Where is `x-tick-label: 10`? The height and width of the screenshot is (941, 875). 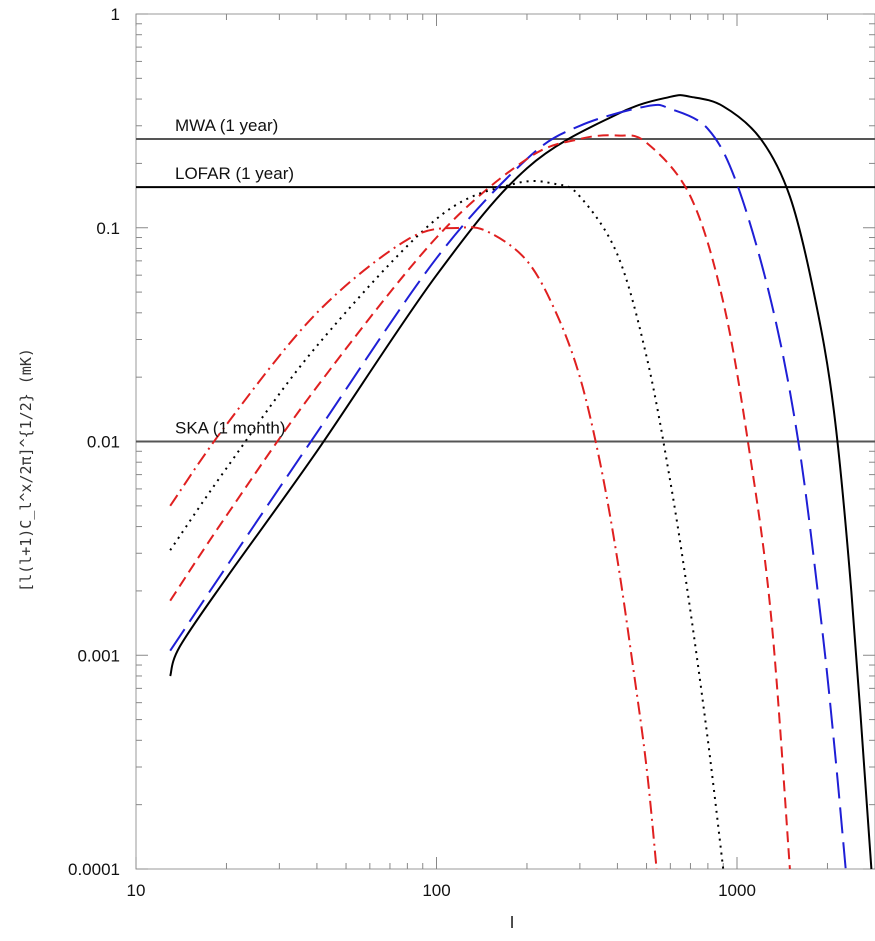 x-tick-label: 10 is located at coordinates (136, 890).